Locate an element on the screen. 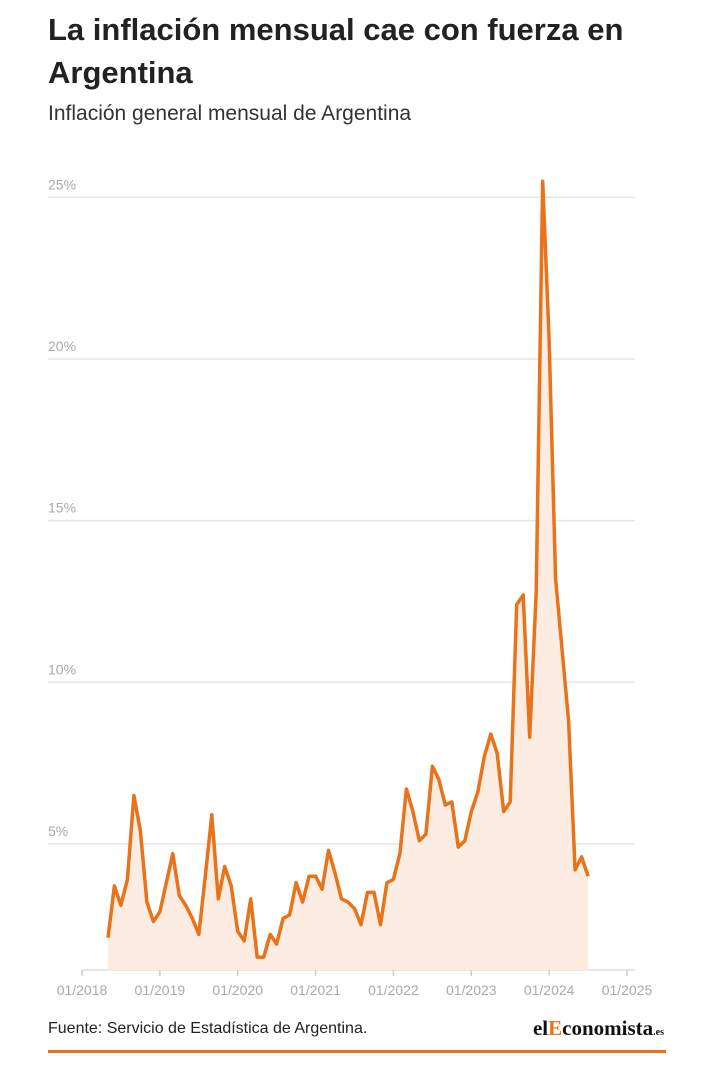 The image size is (720, 1071). y-tick-label: 25% is located at coordinates (62, 184).